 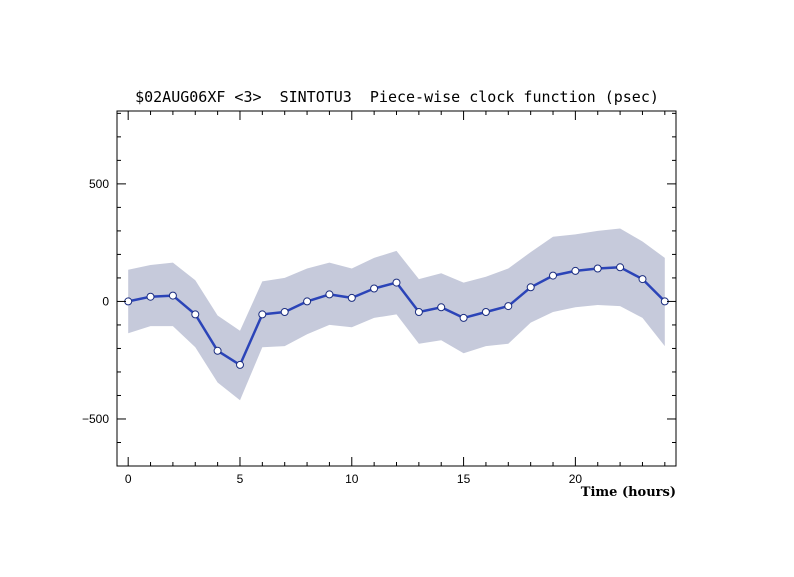 I want to click on data-point-layer, so click(x=396, y=316).